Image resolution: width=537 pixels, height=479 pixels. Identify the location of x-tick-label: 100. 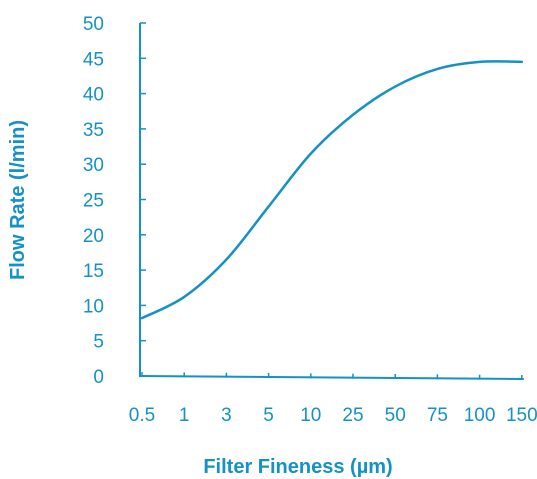
(480, 415).